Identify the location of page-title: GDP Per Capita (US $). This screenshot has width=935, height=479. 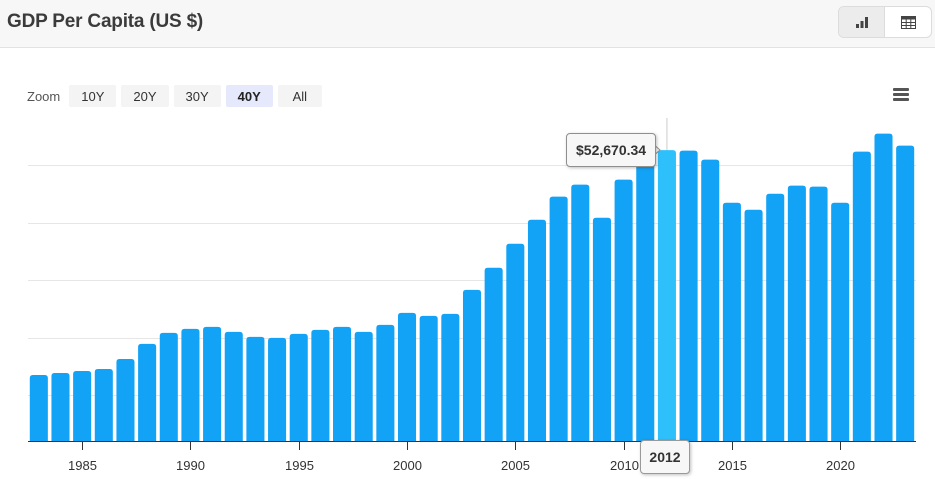
(105, 21).